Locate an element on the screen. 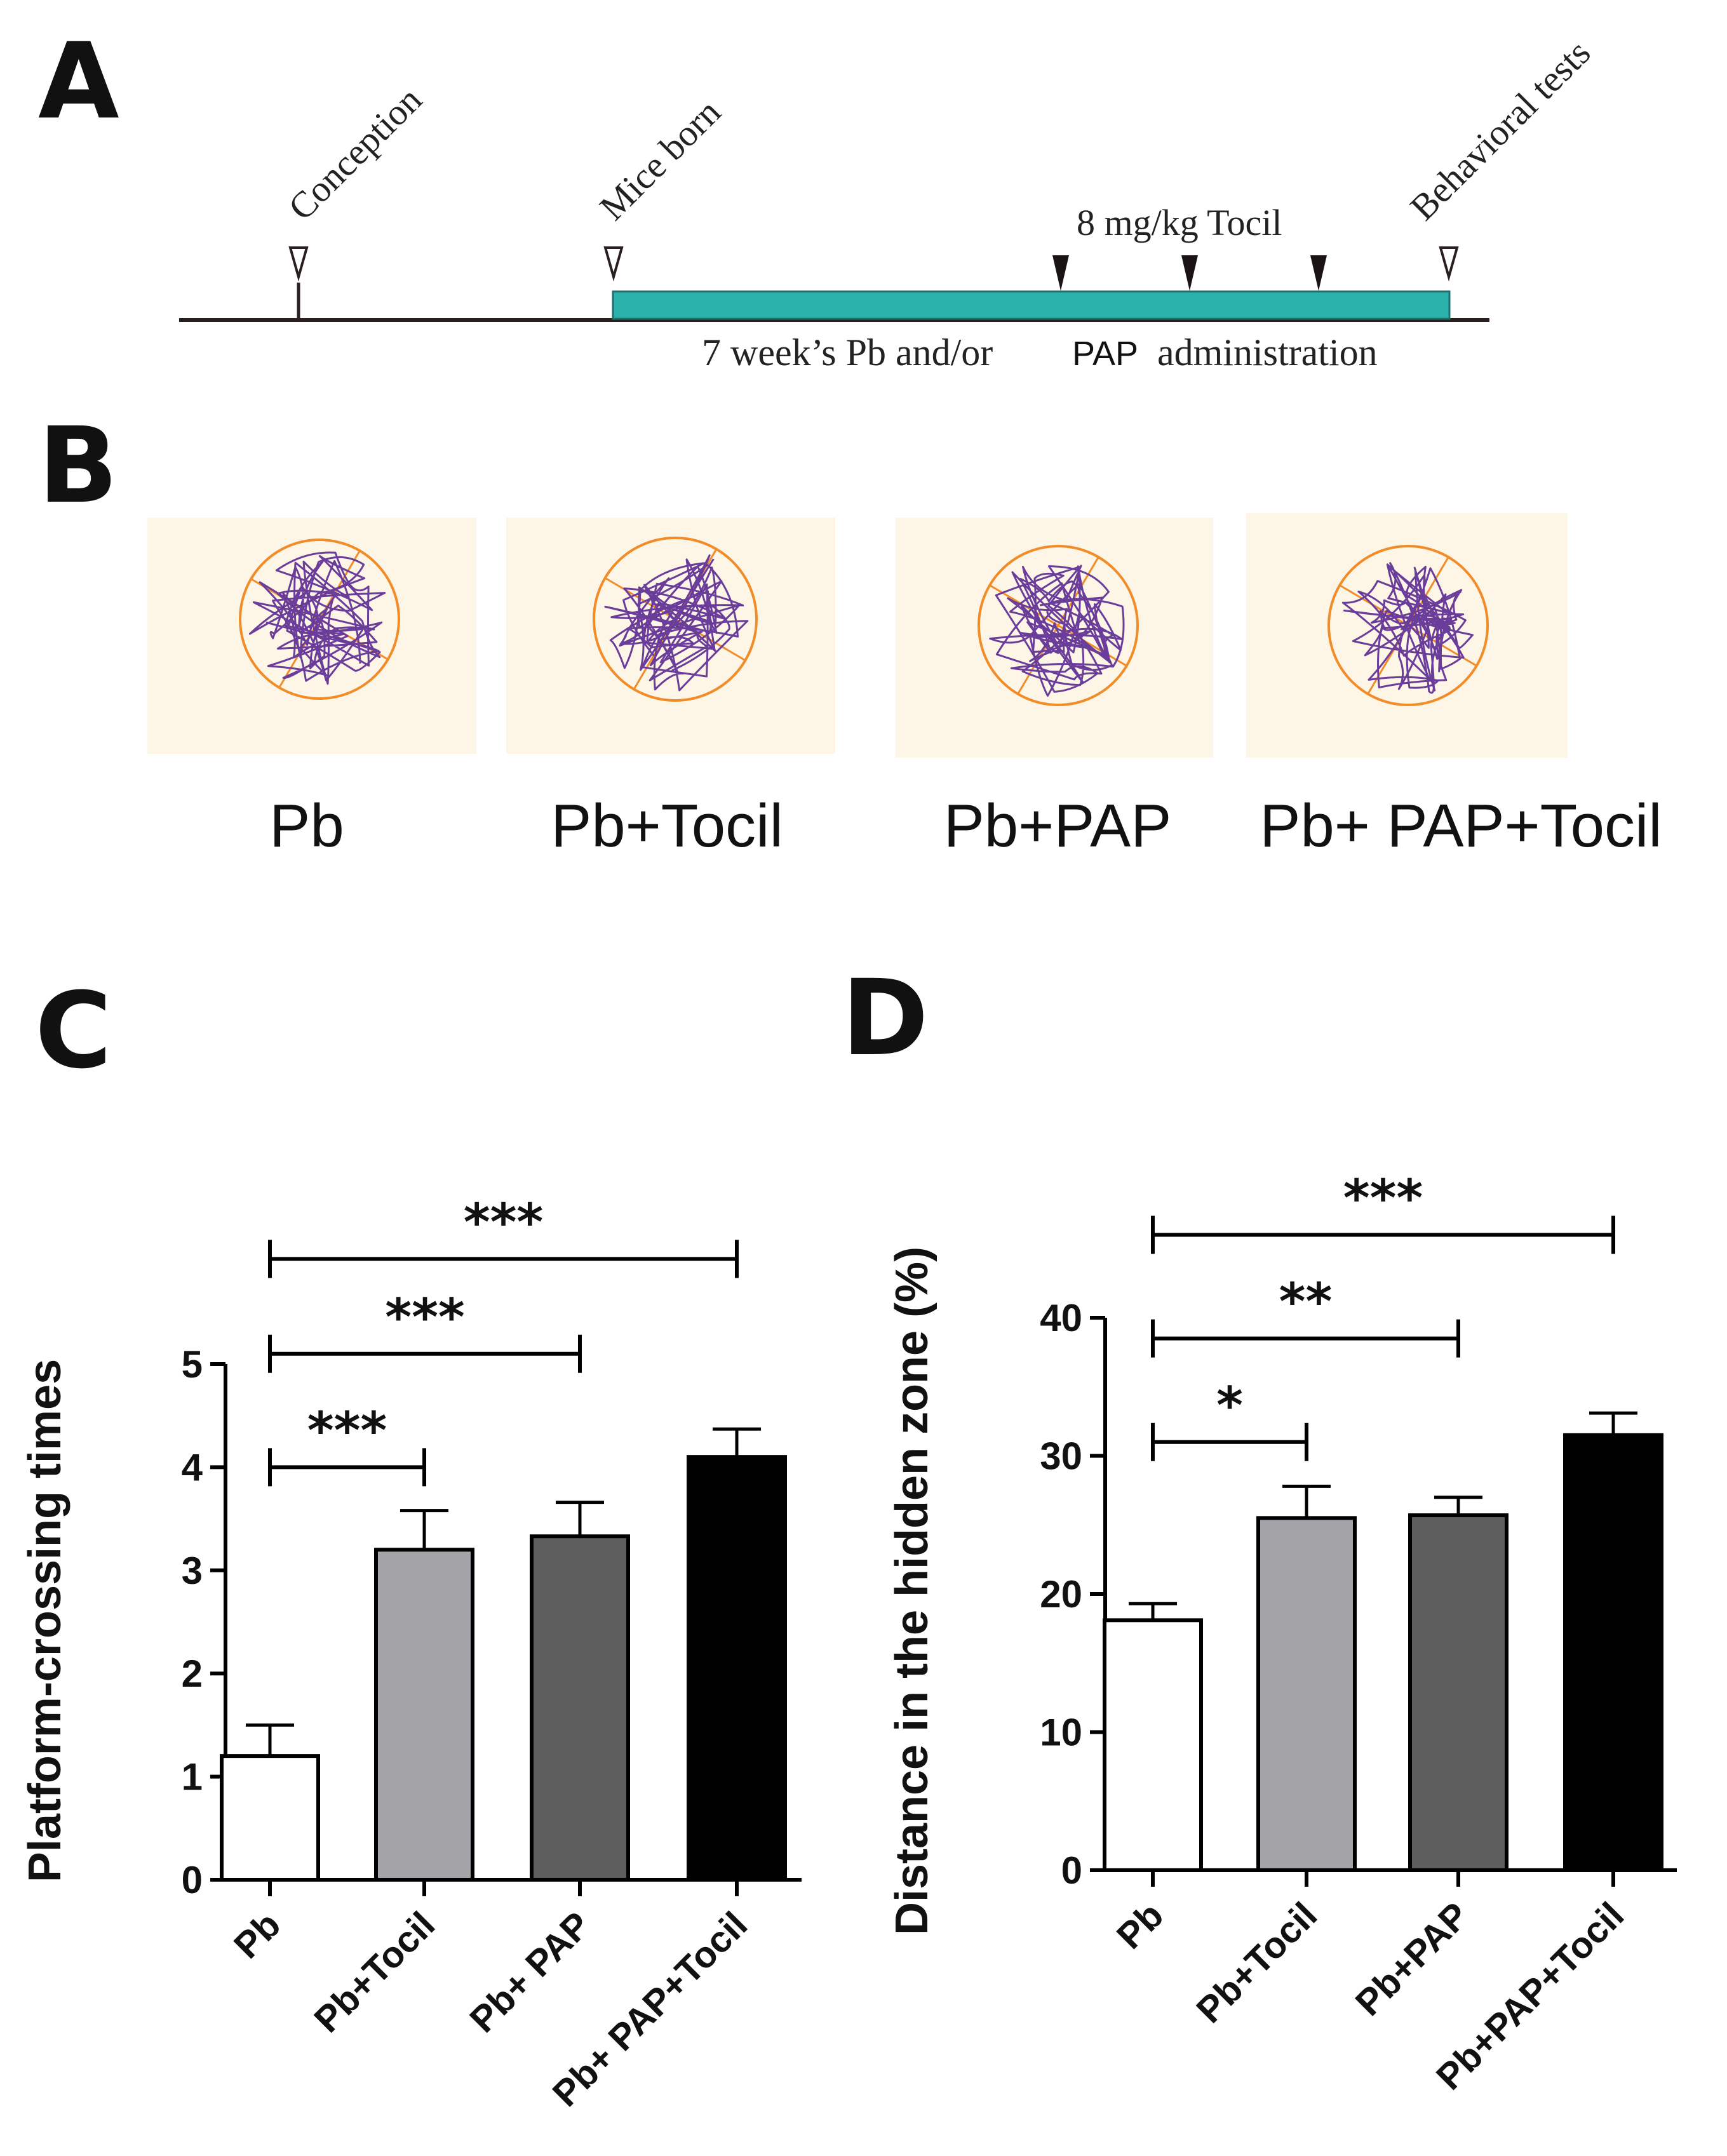  swim-track: Pb+ PAP+Tocil is located at coordinates (1454, 686).